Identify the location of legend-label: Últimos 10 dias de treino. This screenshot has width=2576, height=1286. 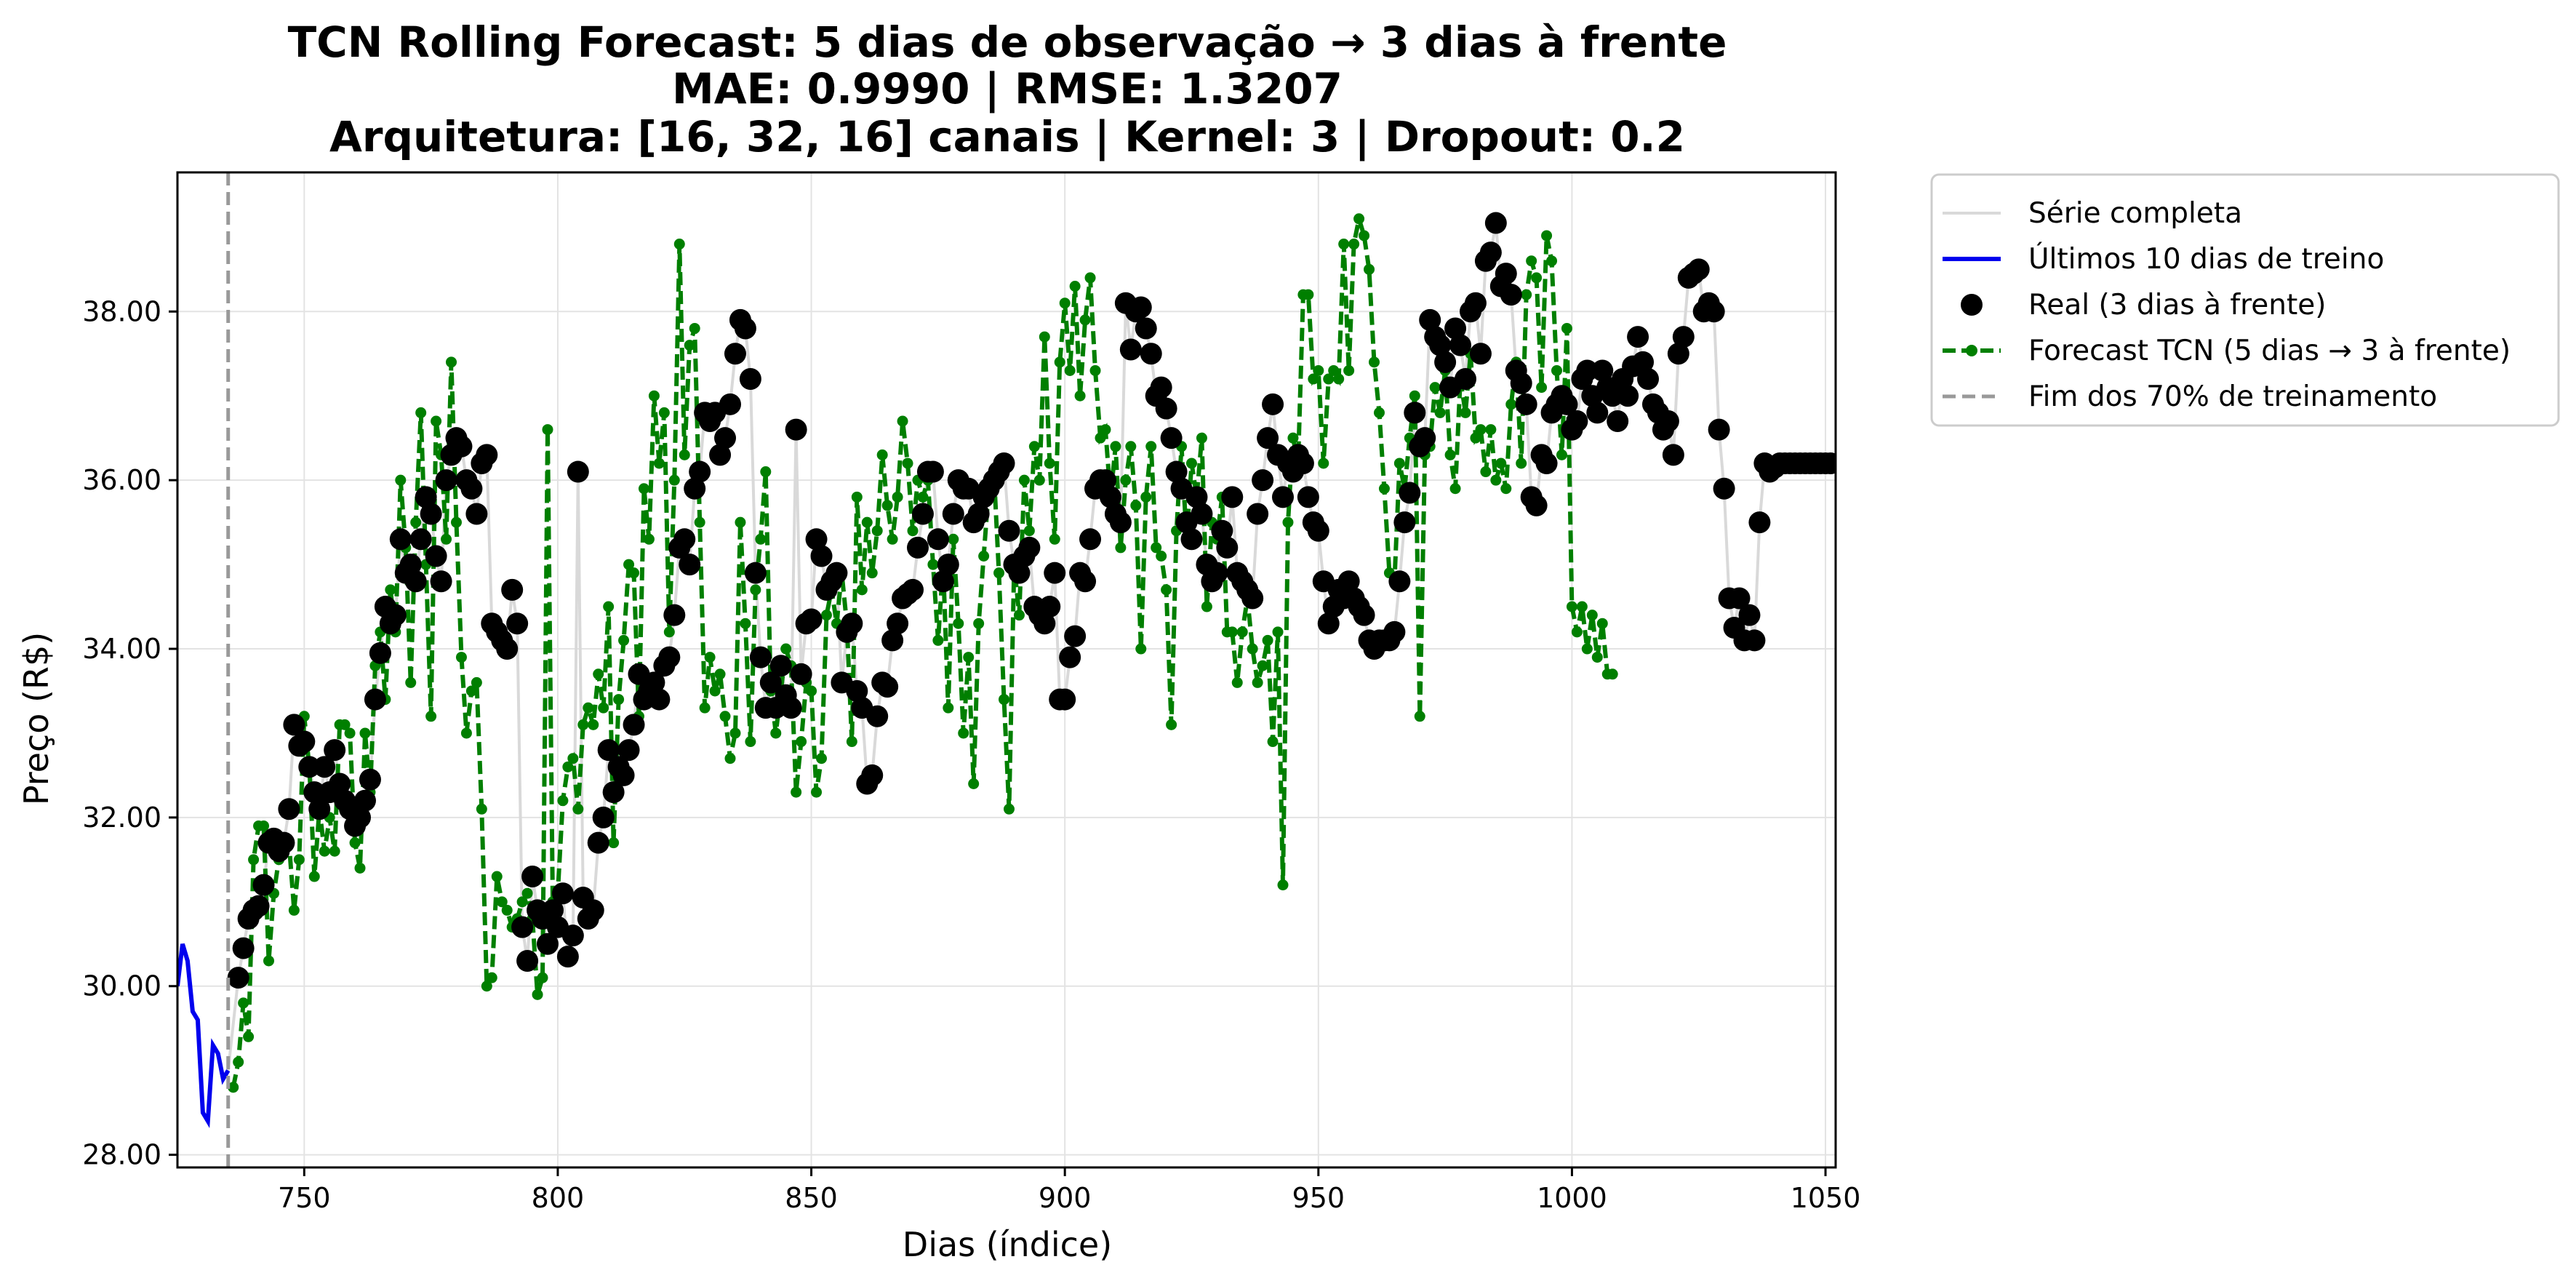
(2206, 258).